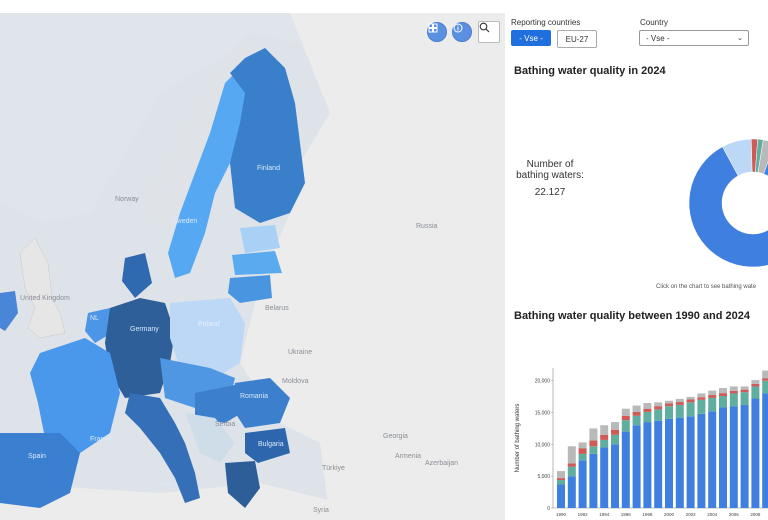 The width and height of the screenshot is (768, 520). What do you see at coordinates (162, 448) in the screenshot?
I see `map-italy` at bounding box center [162, 448].